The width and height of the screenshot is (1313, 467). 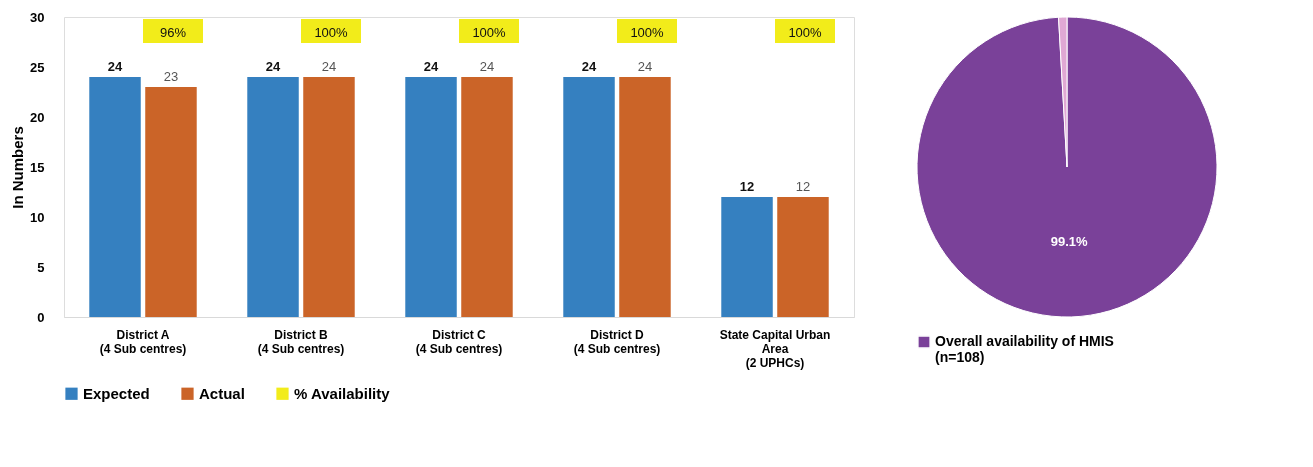 What do you see at coordinates (37, 67) in the screenshot?
I see `y-tick-label: 25` at bounding box center [37, 67].